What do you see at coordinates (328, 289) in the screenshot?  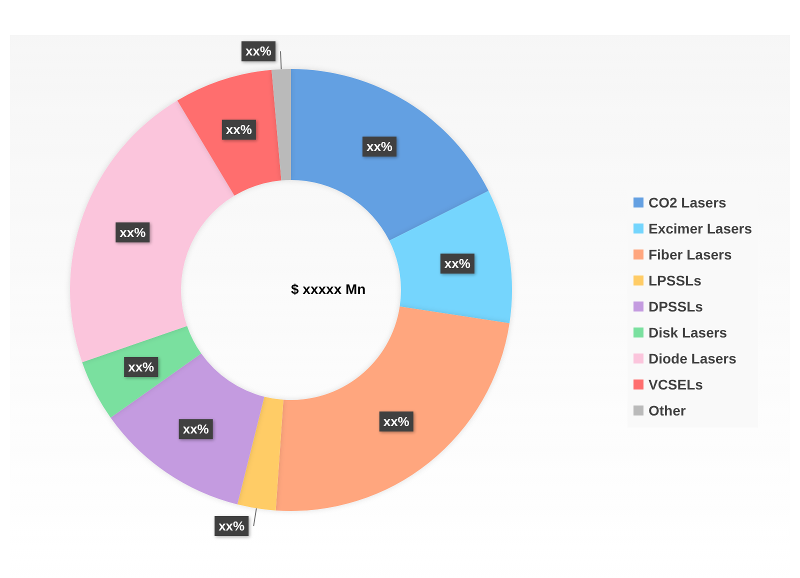 I see `text: $ xxxxx Mn` at bounding box center [328, 289].